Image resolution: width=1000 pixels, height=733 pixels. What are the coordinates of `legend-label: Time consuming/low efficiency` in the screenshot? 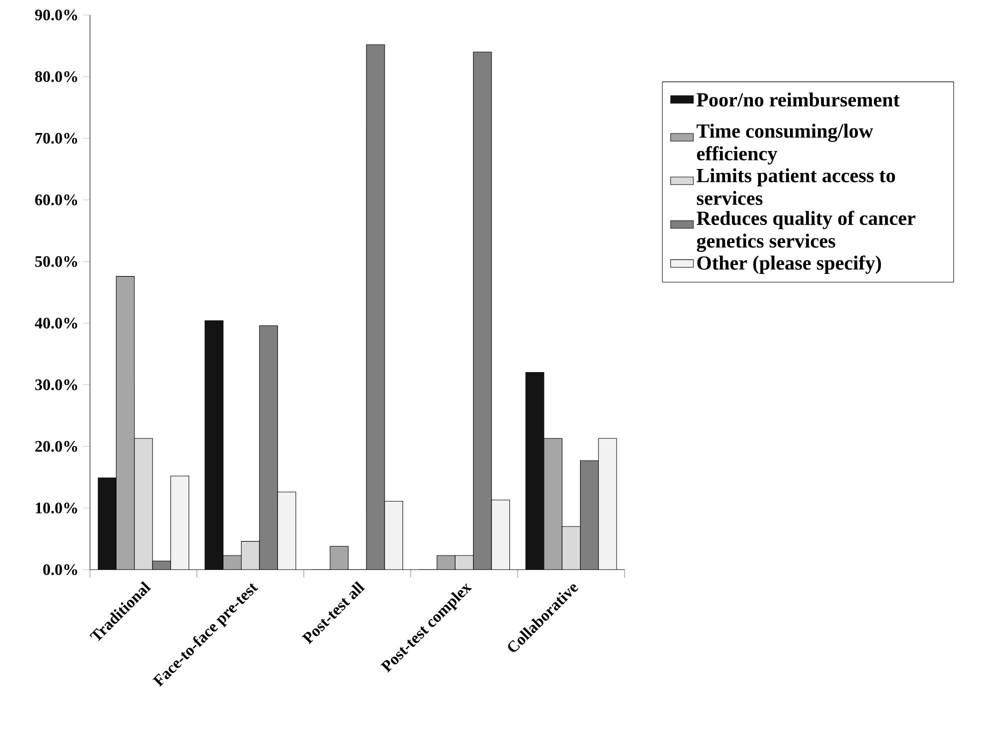 It's located at (785, 144).